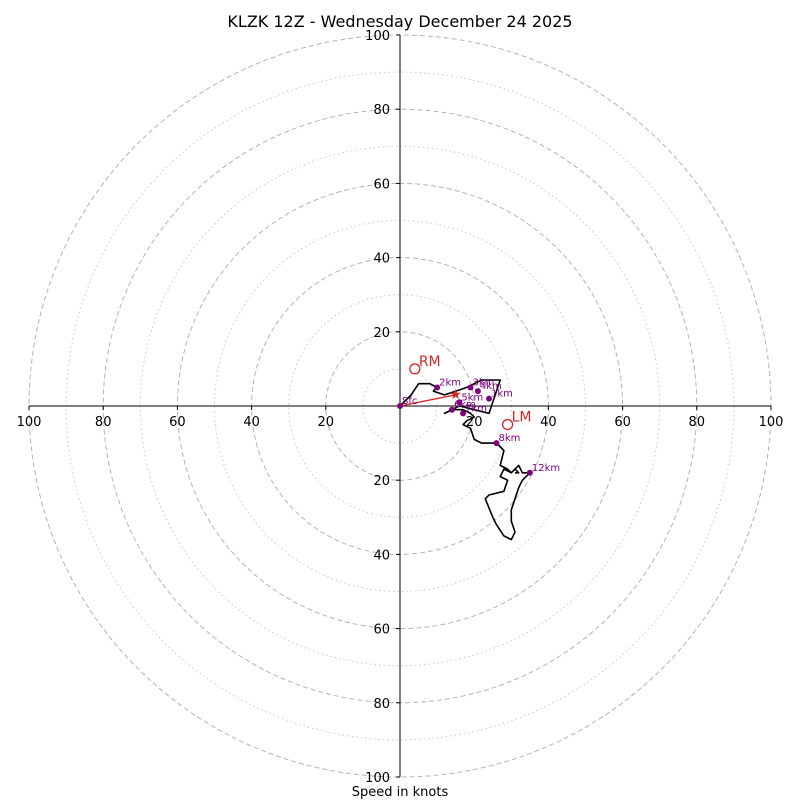  What do you see at coordinates (465, 405) in the screenshot?
I see `level-label: 6km` at bounding box center [465, 405].